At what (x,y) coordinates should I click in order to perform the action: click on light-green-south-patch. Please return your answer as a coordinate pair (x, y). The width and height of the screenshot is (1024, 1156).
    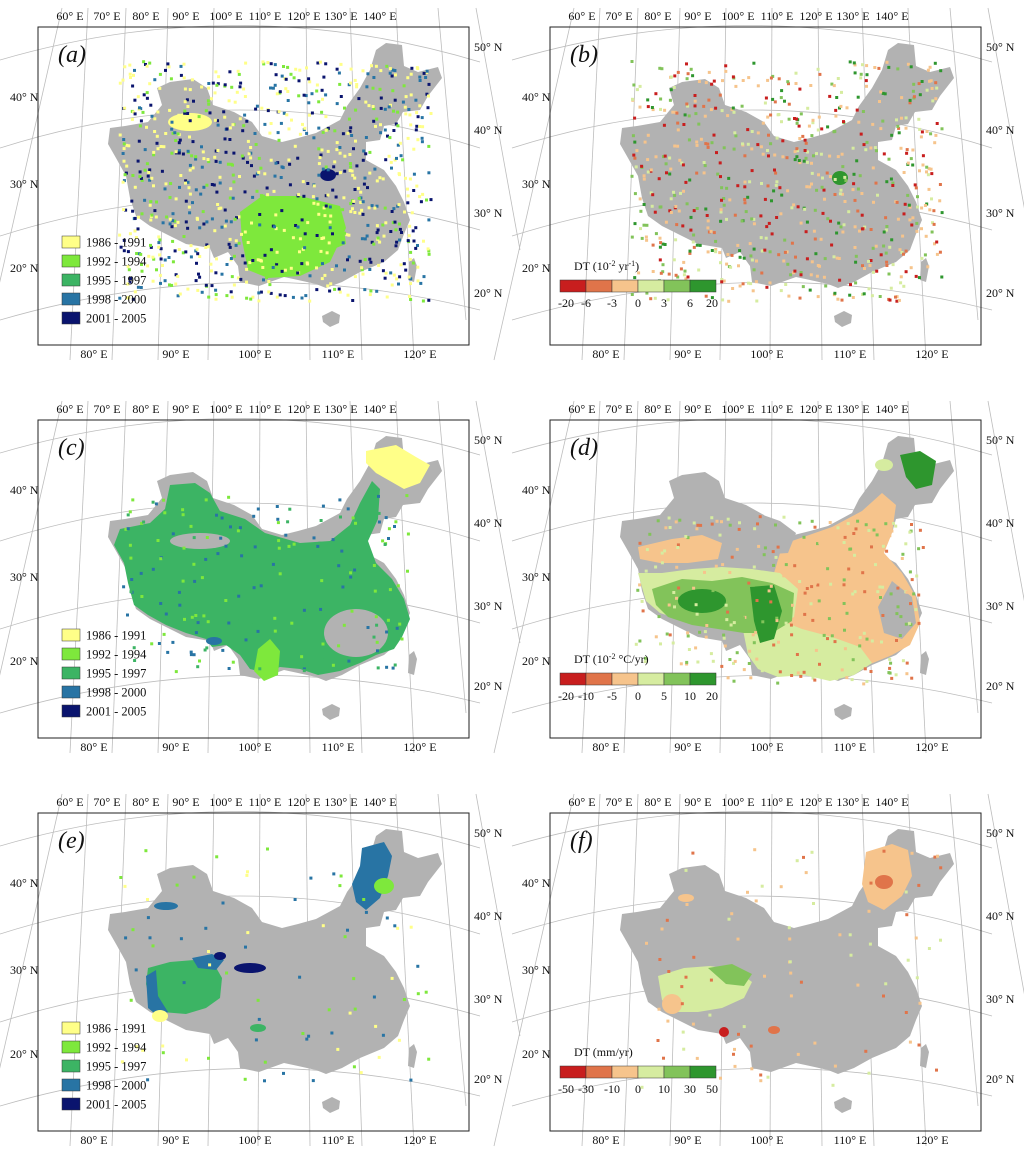
    Looking at the image, I should click on (267, 660).